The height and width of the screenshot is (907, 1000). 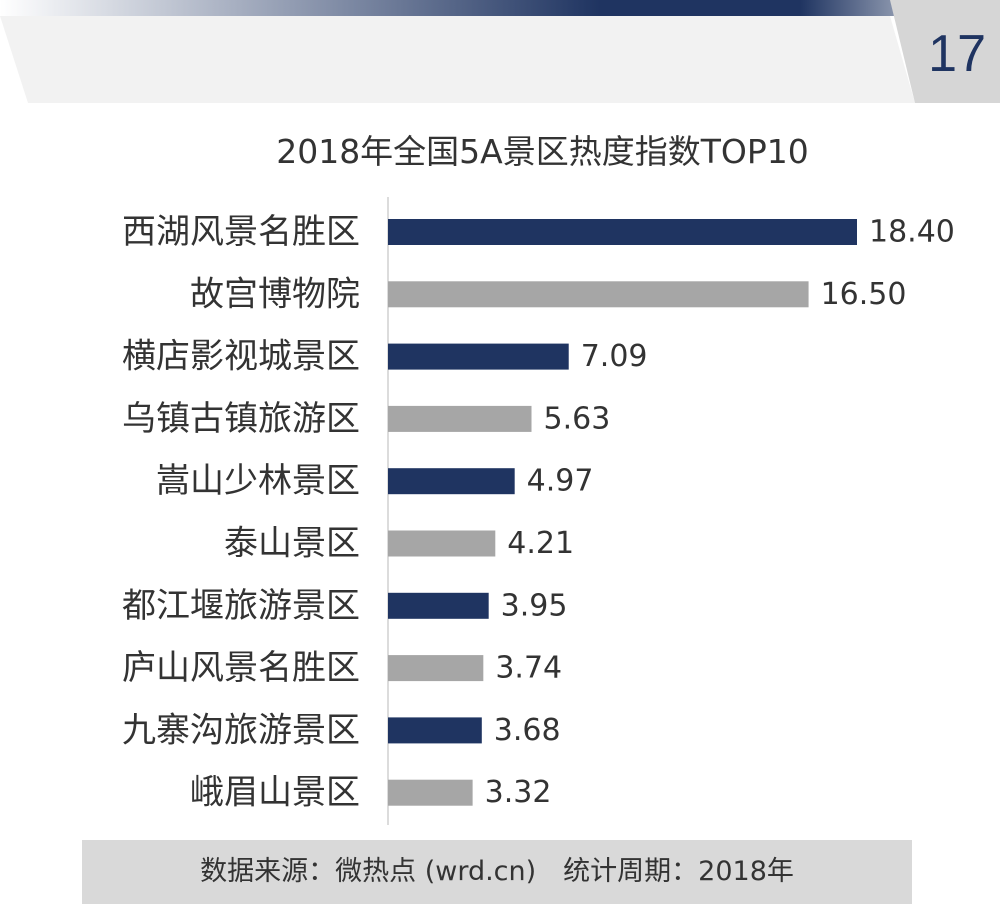 What do you see at coordinates (500, 51) in the screenshot?
I see `header-band` at bounding box center [500, 51].